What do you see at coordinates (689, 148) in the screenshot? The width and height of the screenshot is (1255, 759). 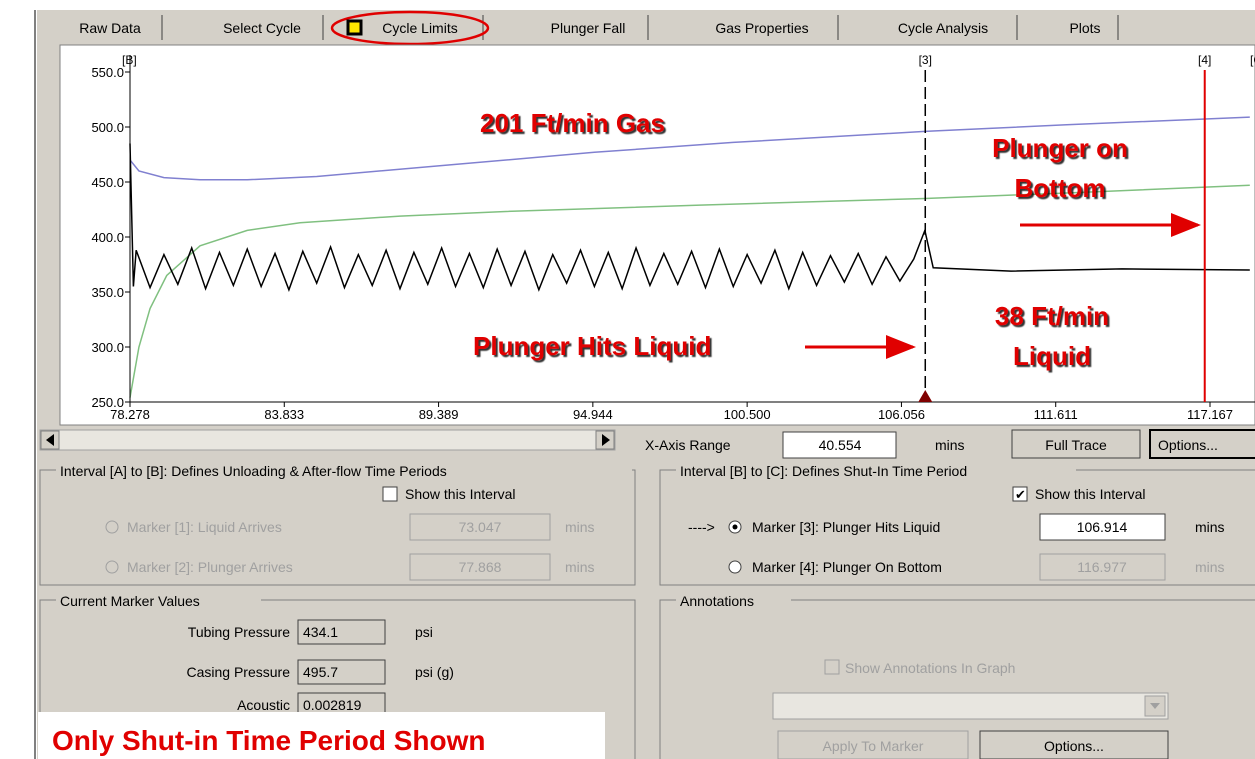 I see `series-line` at bounding box center [689, 148].